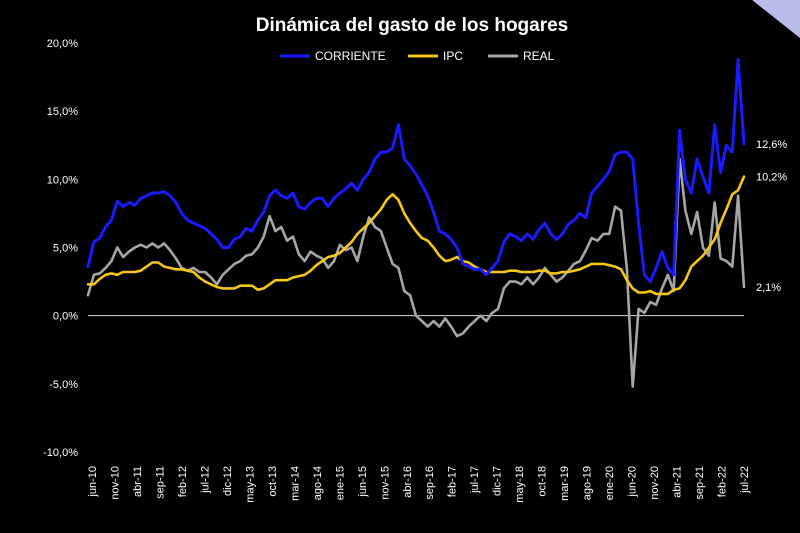 This screenshot has height=533, width=800. I want to click on legend-item-corriente: CORRIENTE, so click(333, 56).